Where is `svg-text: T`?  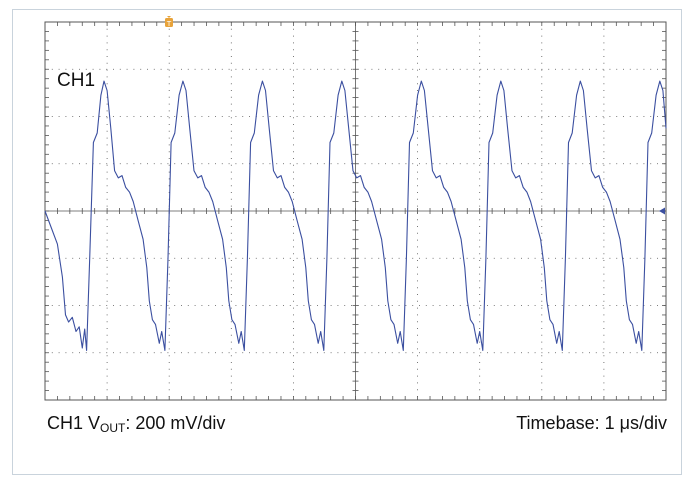 svg-text: T is located at coordinates (169, 24).